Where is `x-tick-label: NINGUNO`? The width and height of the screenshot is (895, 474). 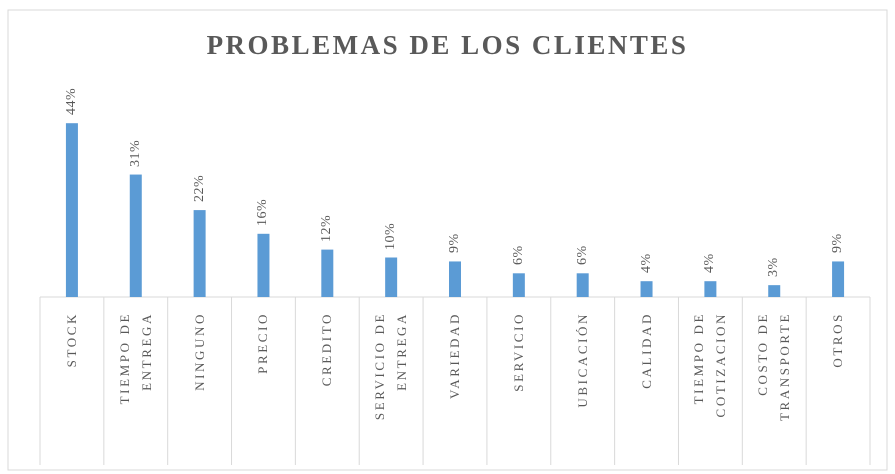
x-tick-label: NINGUNO is located at coordinates (199, 351).